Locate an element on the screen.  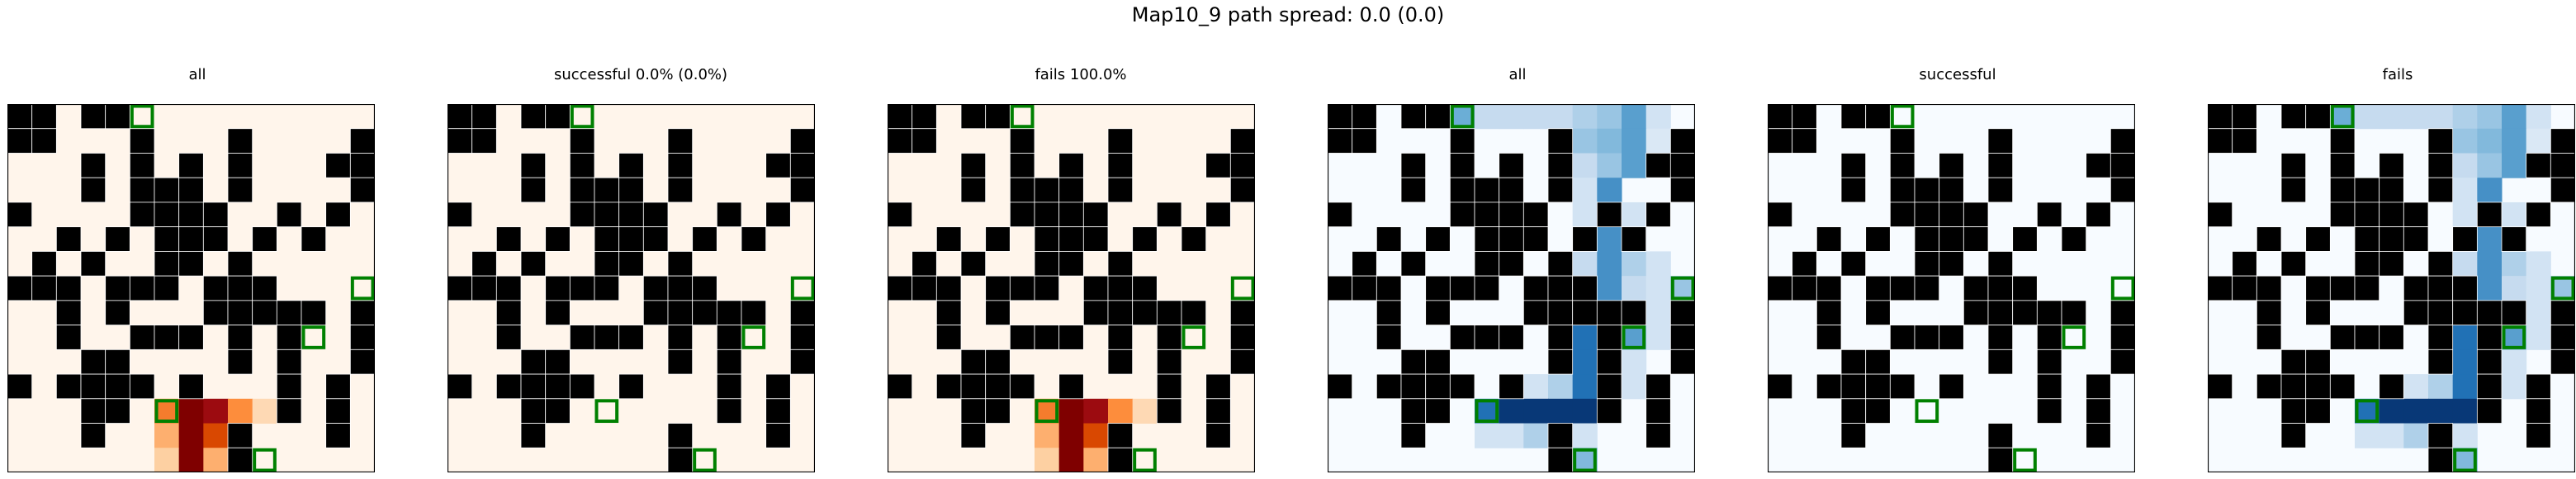
panel-title: successful is located at coordinates (1957, 75).